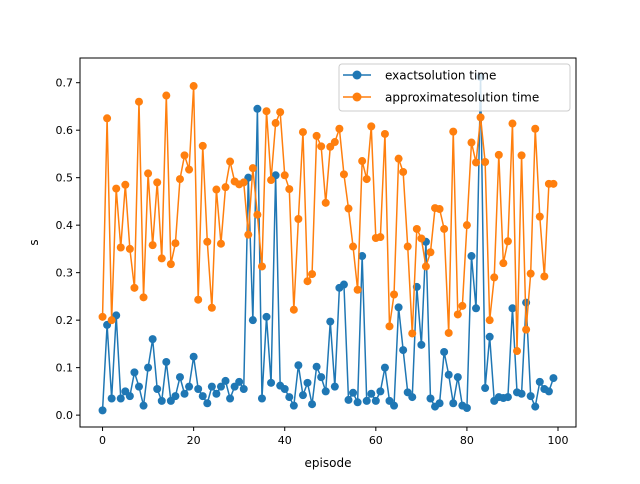 The width and height of the screenshot is (640, 484). Describe the element at coordinates (328, 463) in the screenshot. I see `x-axis-label: episode` at that location.